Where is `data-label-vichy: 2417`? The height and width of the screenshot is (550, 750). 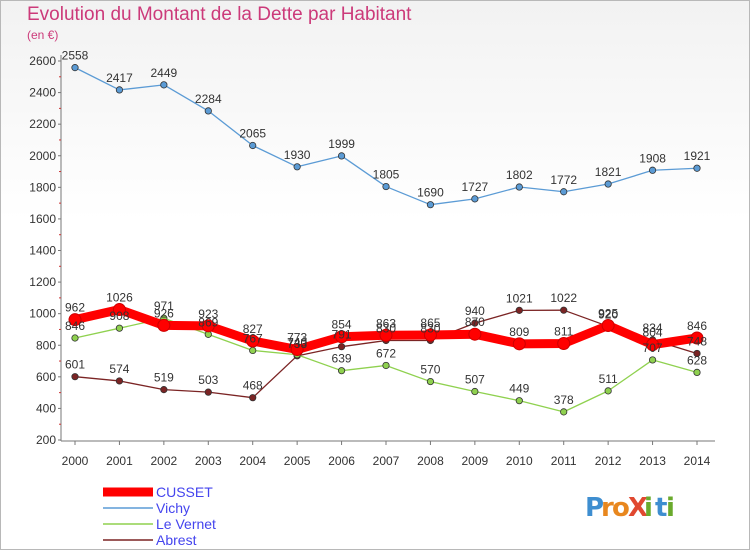
data-label-vichy: 2417 is located at coordinates (119, 78).